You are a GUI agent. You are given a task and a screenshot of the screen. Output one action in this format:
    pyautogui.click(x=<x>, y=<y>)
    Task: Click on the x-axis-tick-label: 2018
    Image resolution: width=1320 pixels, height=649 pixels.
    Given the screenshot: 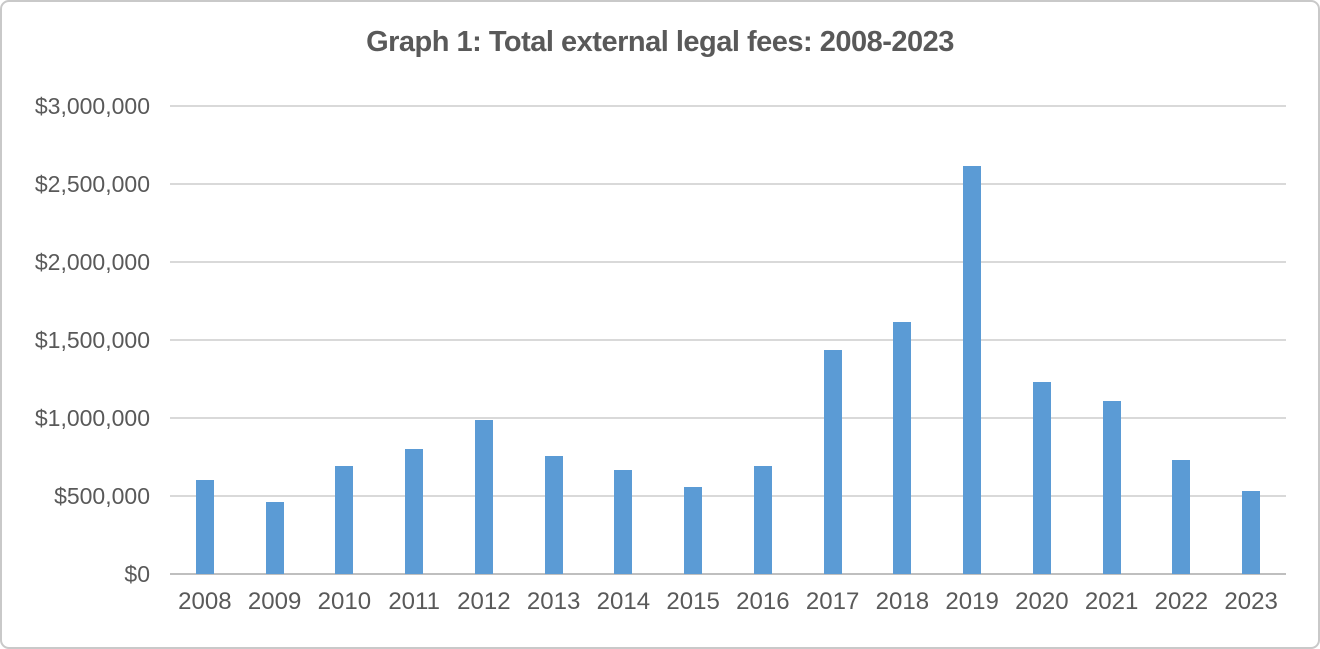 What is the action you would take?
    pyautogui.click(x=902, y=601)
    